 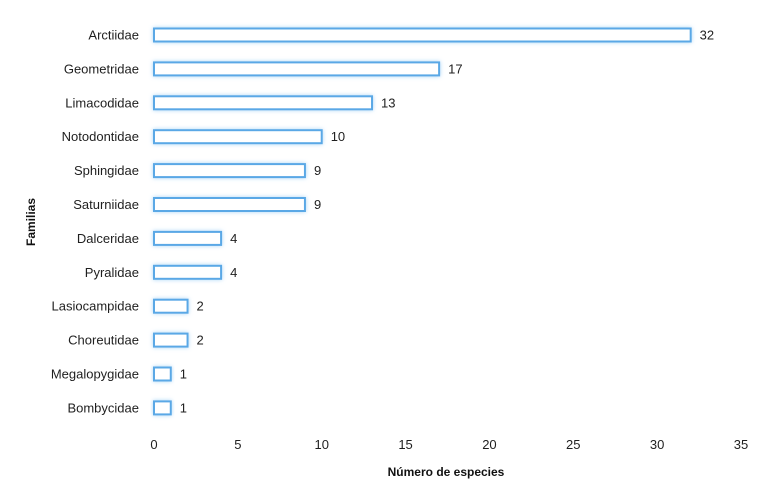 I want to click on category-label: Arctiidae, so click(x=113, y=35).